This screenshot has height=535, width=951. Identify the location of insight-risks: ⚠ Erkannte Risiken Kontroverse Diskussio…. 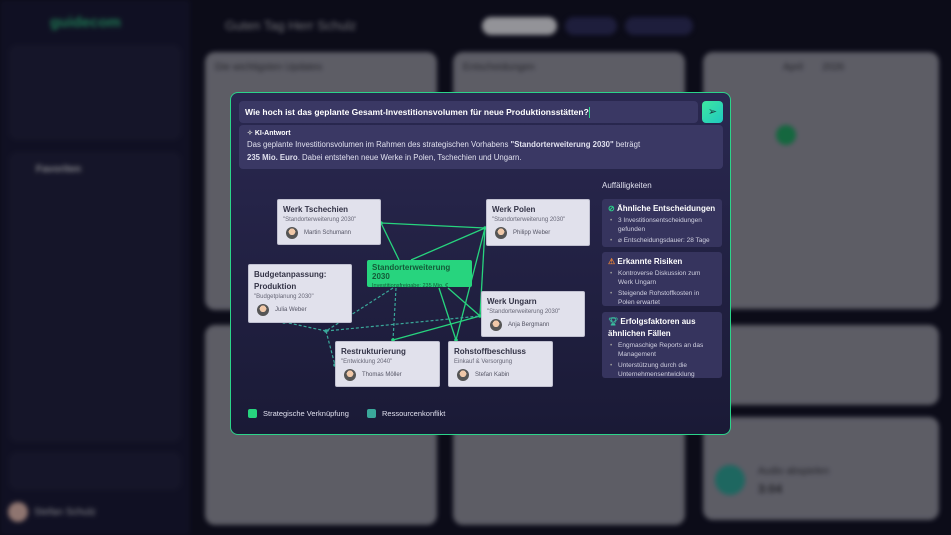
(662, 279).